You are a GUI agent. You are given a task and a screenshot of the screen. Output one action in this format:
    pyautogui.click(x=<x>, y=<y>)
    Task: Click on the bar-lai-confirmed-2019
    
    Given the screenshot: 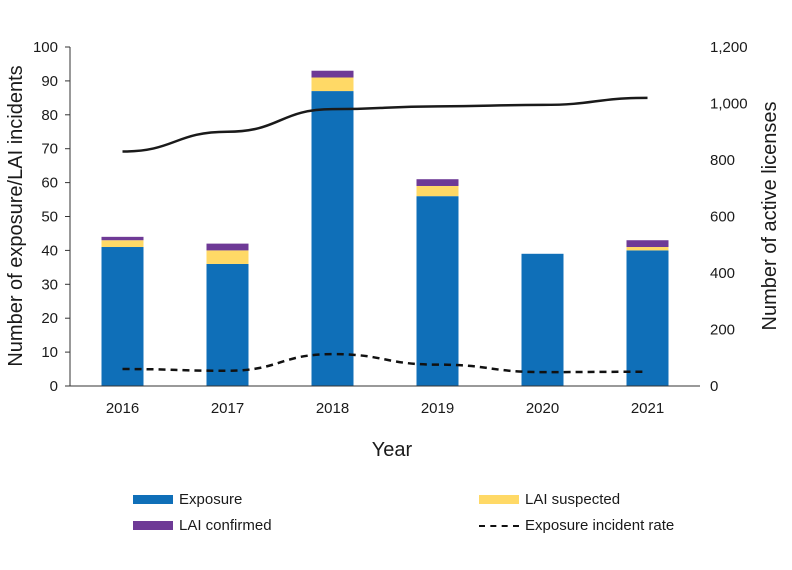 What is the action you would take?
    pyautogui.click(x=437, y=182)
    